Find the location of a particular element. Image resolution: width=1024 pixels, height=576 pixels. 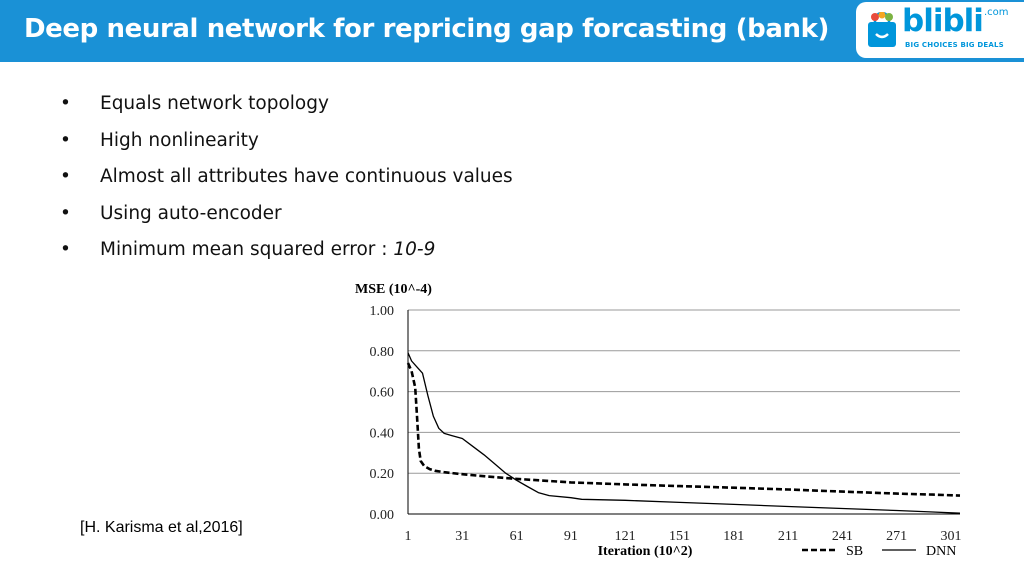

x-tick-label: 181 is located at coordinates (733, 536).